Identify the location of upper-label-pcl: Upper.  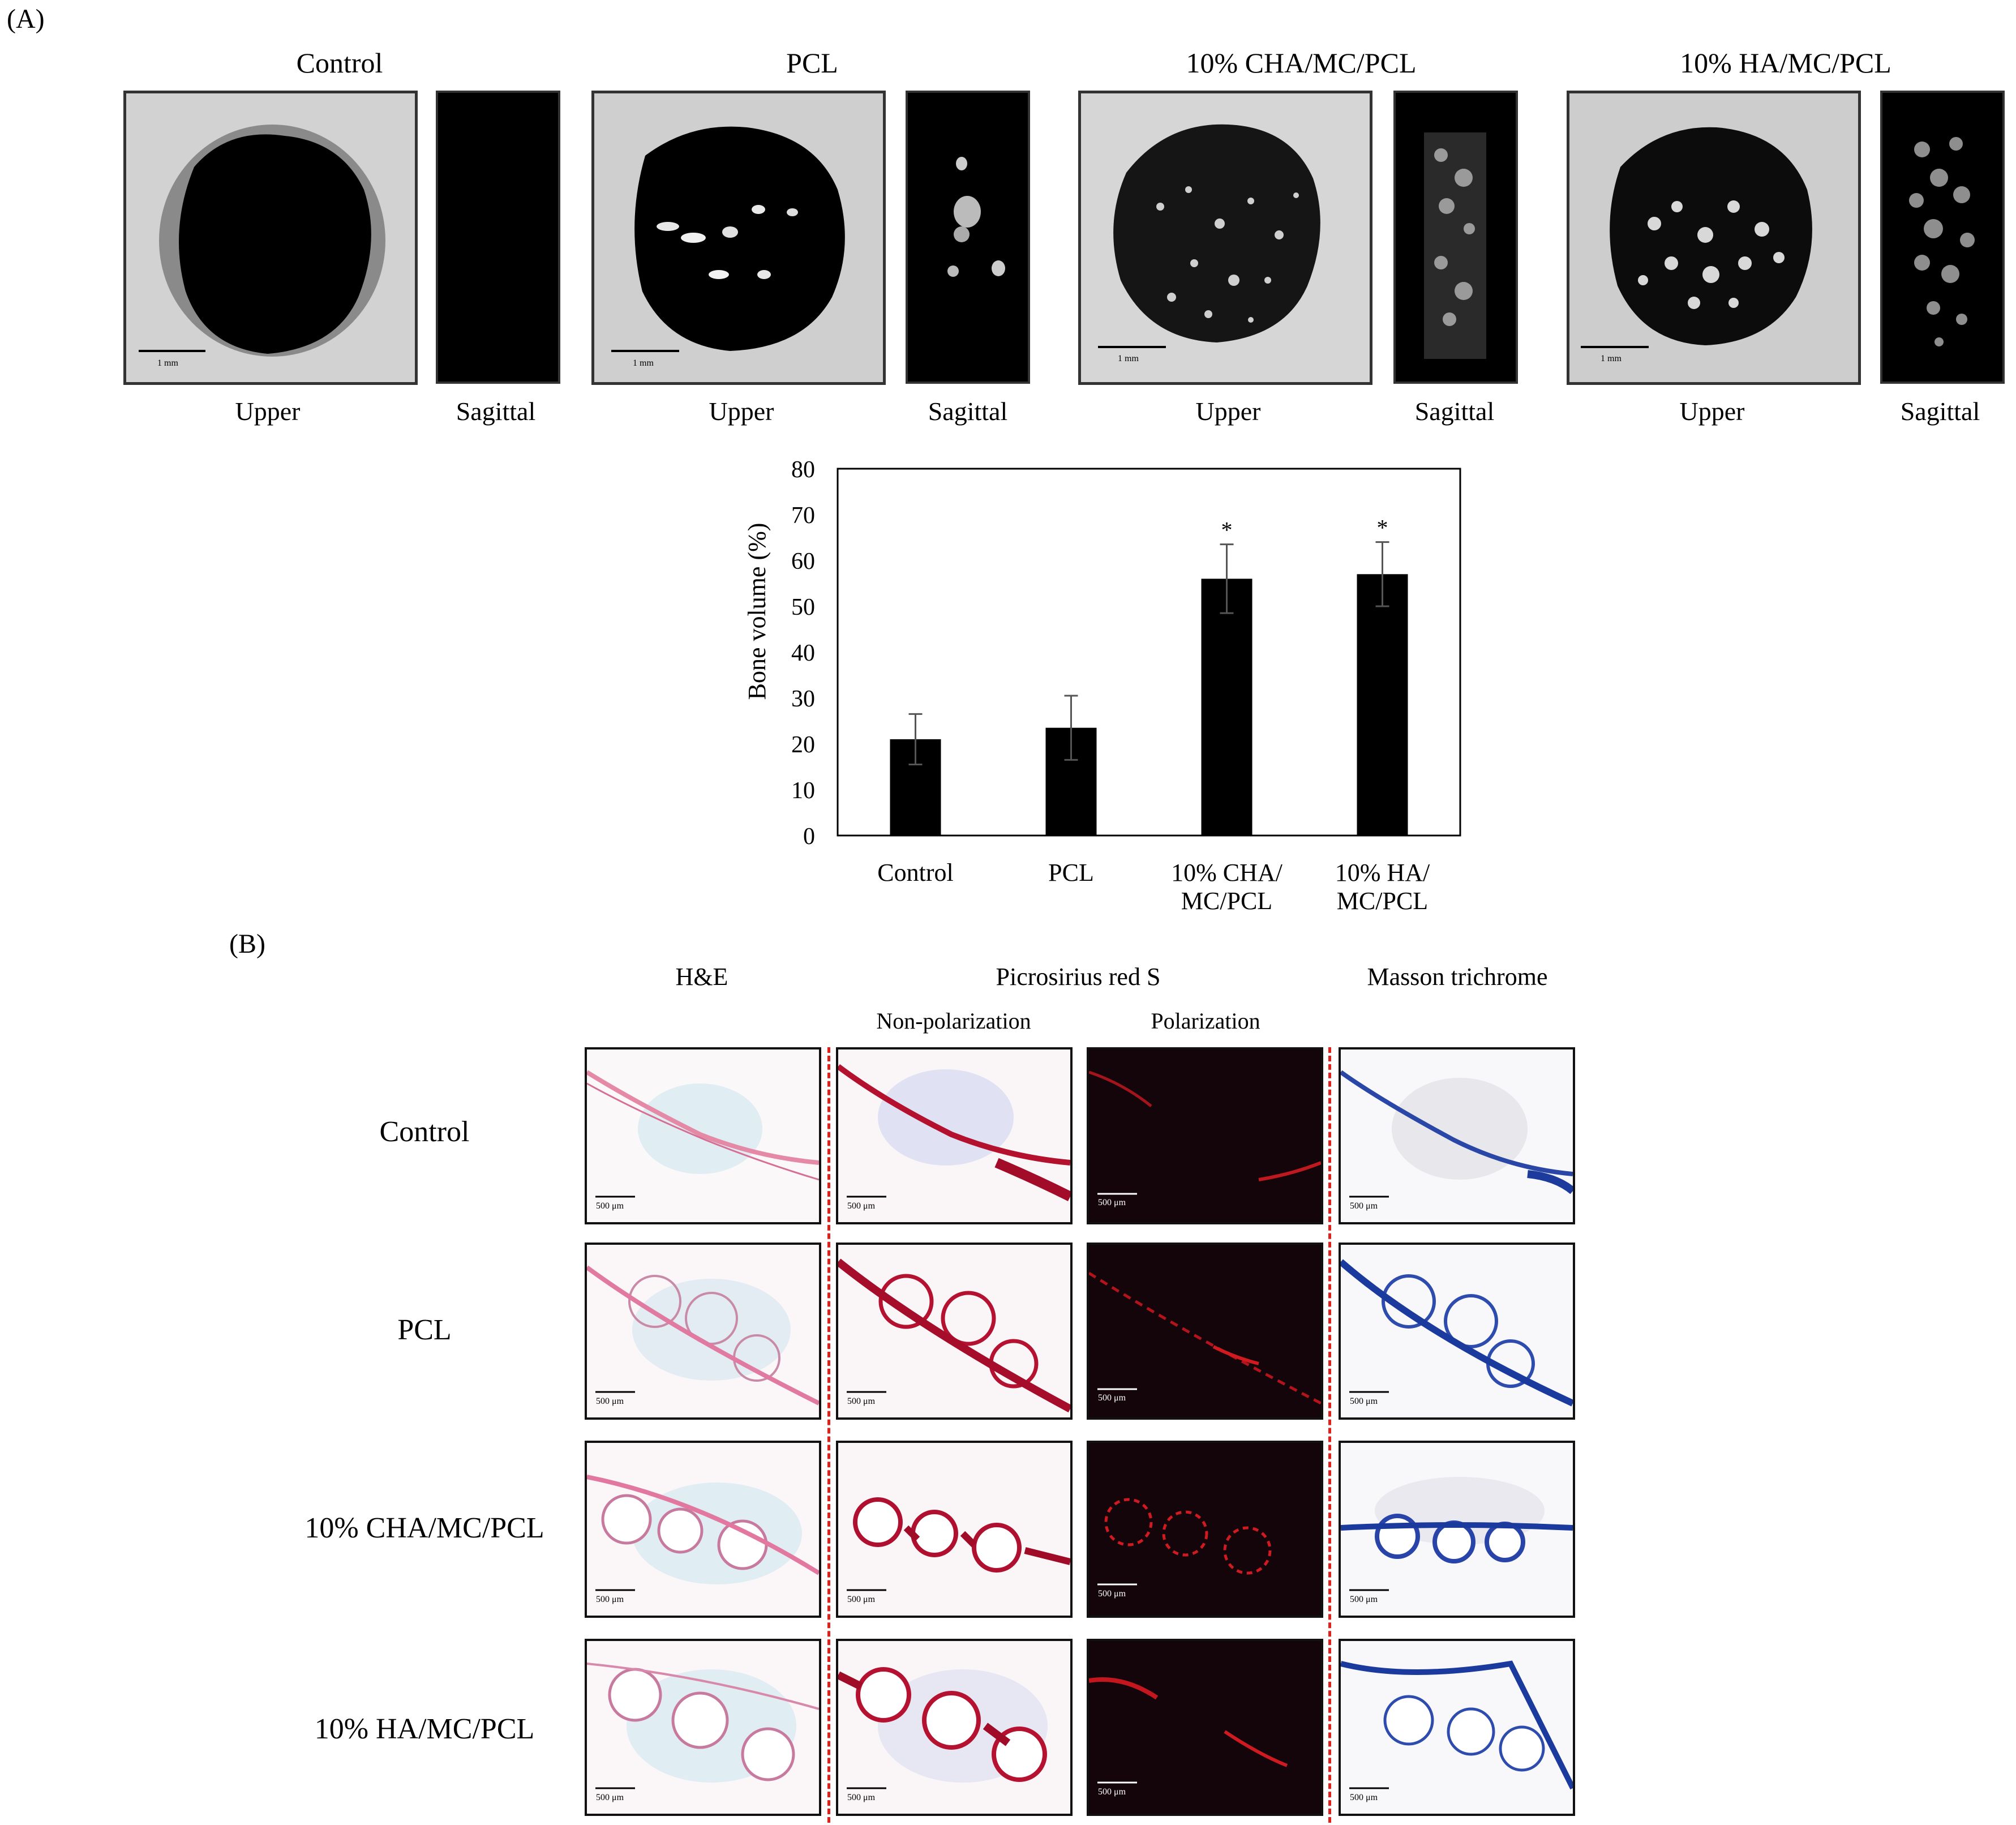
(741, 411).